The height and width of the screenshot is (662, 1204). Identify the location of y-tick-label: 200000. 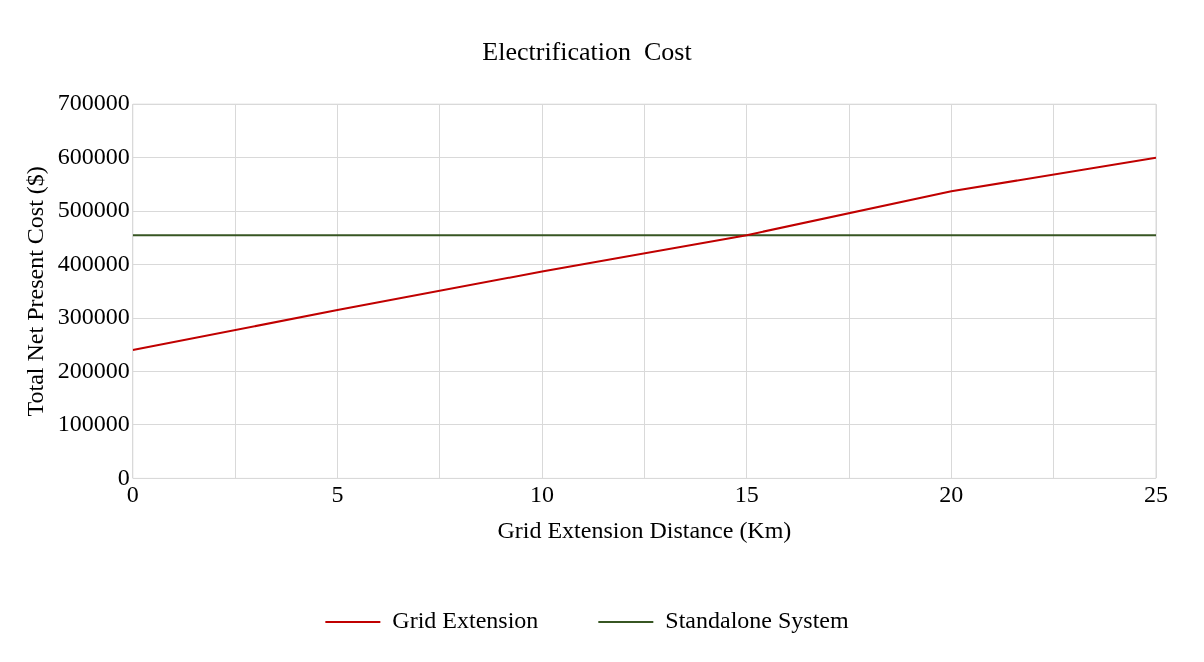
(93, 369).